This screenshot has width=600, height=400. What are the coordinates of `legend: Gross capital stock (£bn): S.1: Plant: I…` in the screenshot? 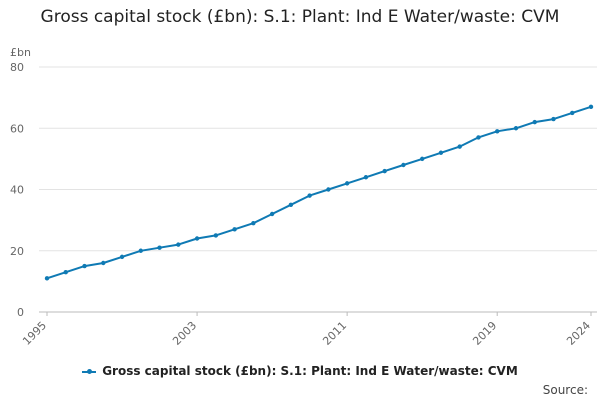 It's located at (300, 371).